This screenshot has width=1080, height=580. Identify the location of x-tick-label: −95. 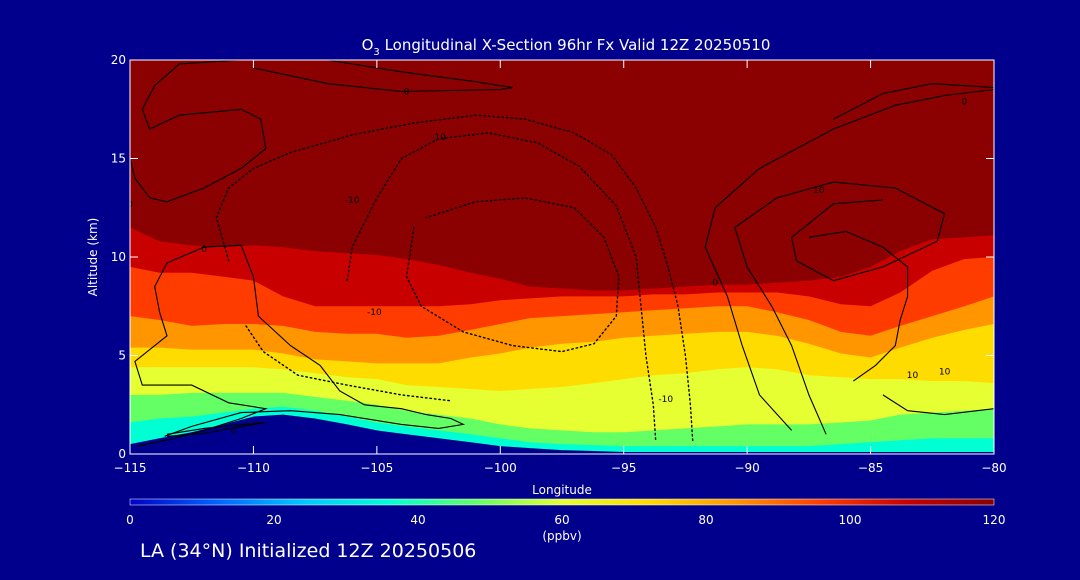
(623, 468).